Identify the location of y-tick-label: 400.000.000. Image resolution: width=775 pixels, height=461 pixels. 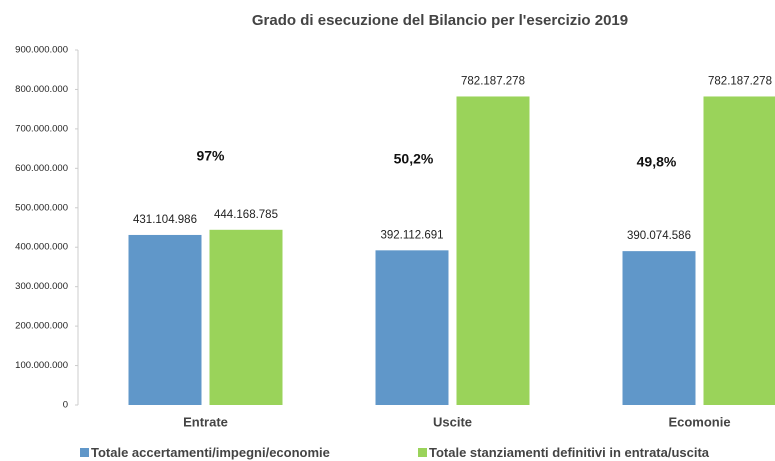
(41, 247).